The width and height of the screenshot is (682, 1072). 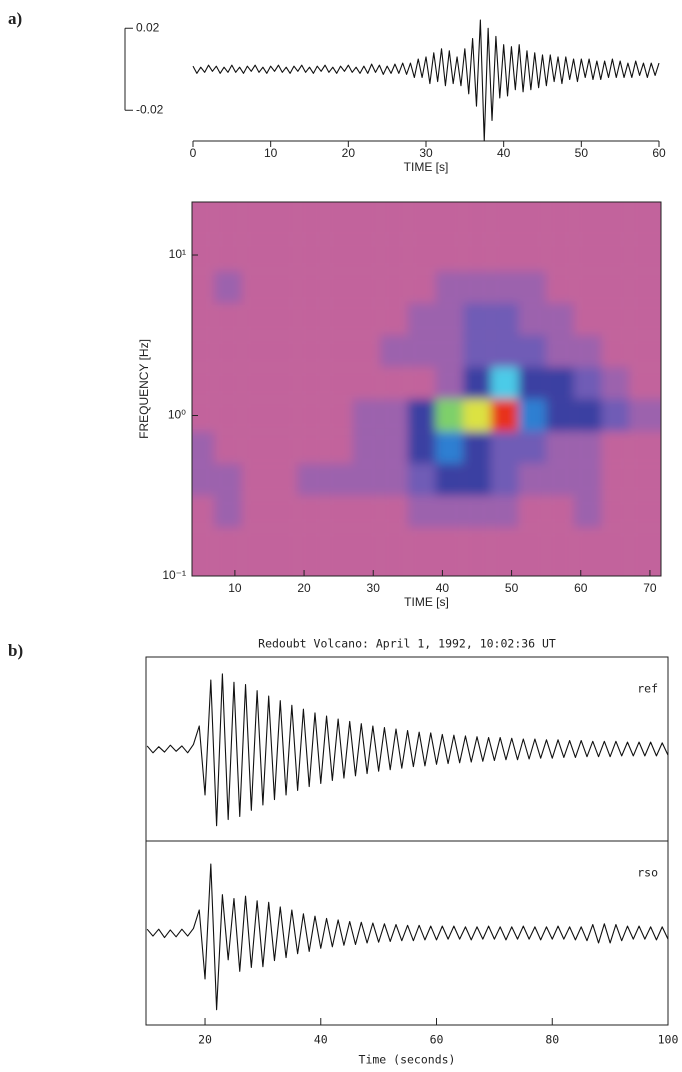 What do you see at coordinates (552, 1040) in the screenshot?
I see `x-tick-label: 80` at bounding box center [552, 1040].